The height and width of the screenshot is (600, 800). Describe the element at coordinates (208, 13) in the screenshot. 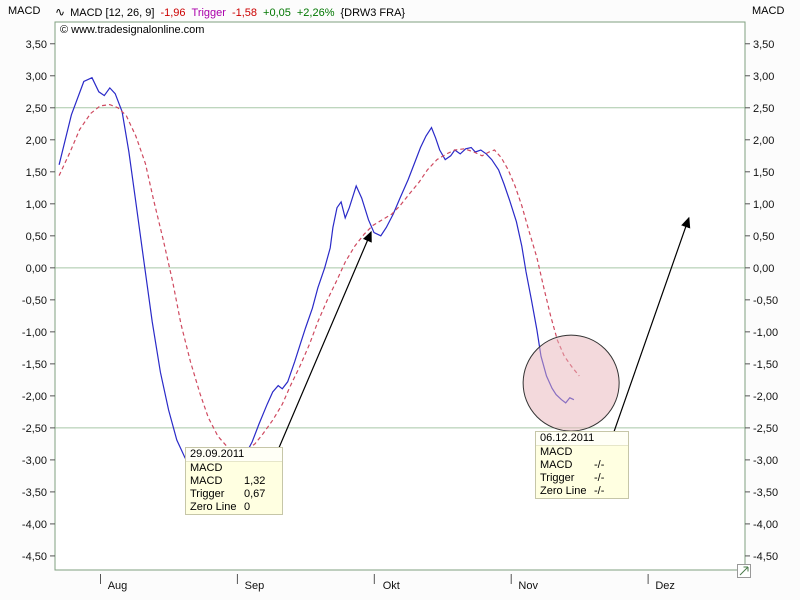

I see `legend-segment: Trigger` at that location.